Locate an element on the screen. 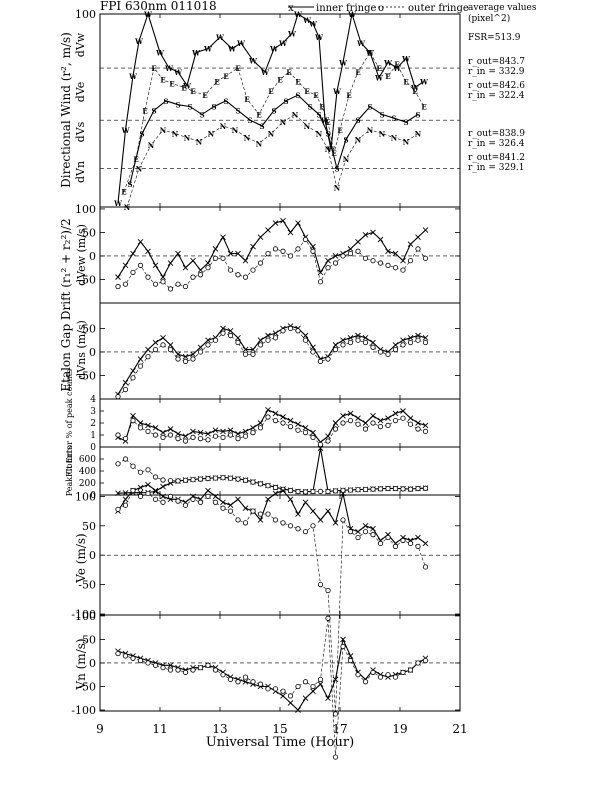 The image size is (612, 792). wind-N-point-15: N is located at coordinates (307, 126).